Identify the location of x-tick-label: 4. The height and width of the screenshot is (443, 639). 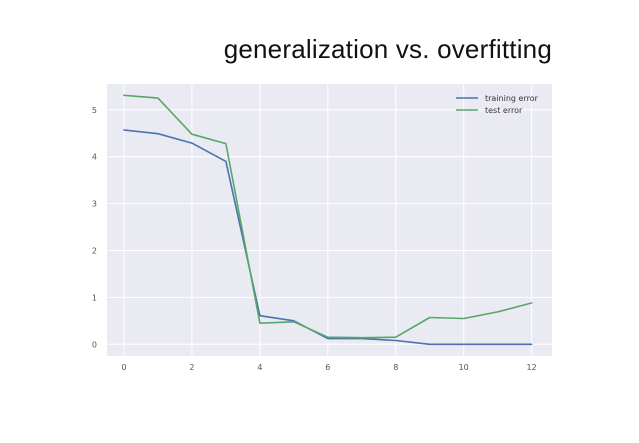
(259, 367).